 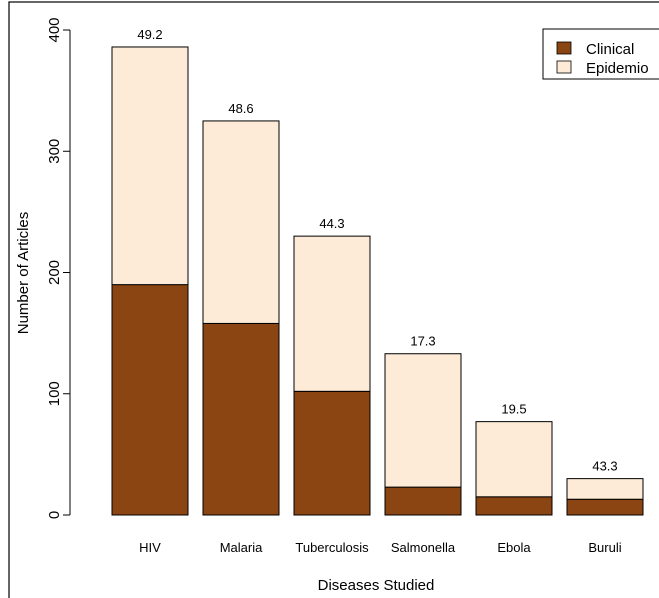 I want to click on category-label: Salmonella, so click(x=423, y=547).